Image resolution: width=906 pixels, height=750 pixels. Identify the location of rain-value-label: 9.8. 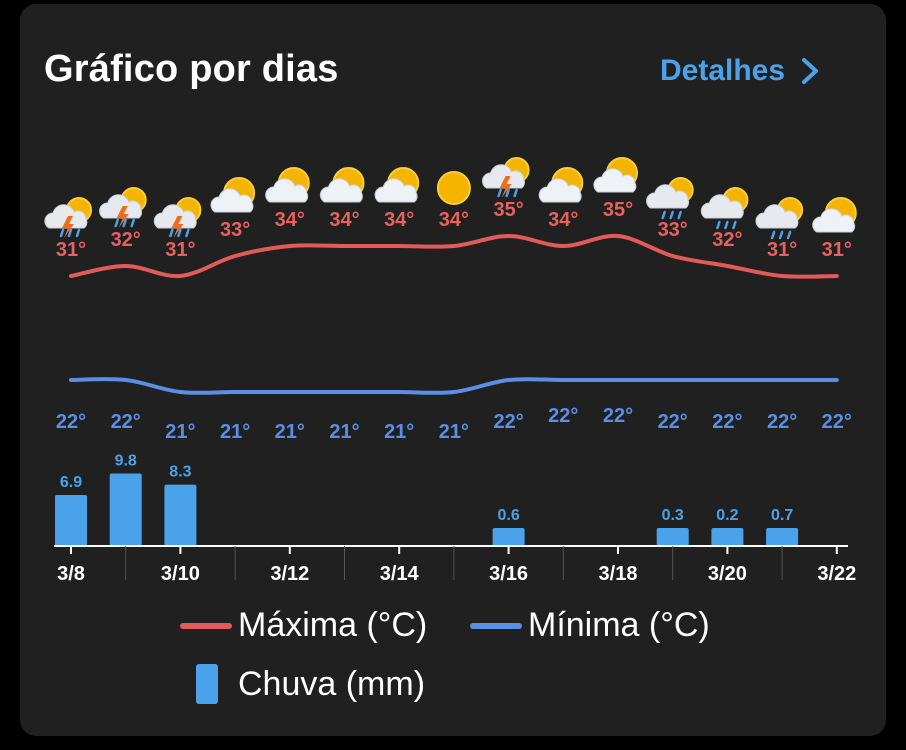
(126, 460).